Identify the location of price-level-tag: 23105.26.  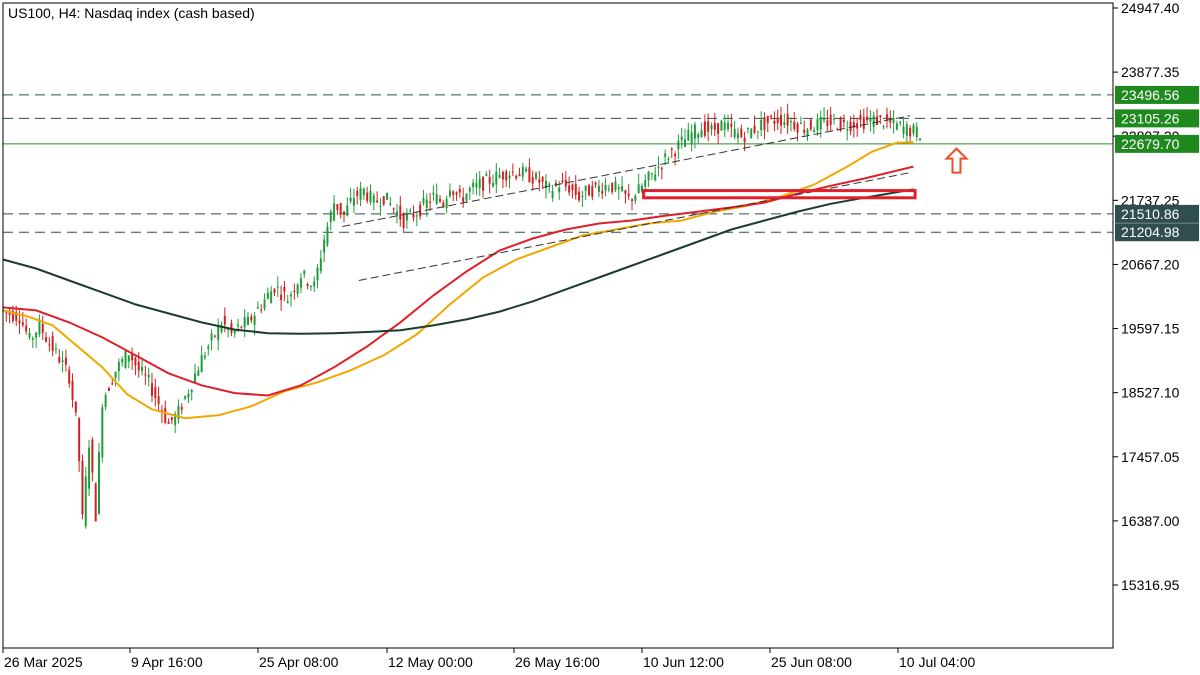
(1157, 118).